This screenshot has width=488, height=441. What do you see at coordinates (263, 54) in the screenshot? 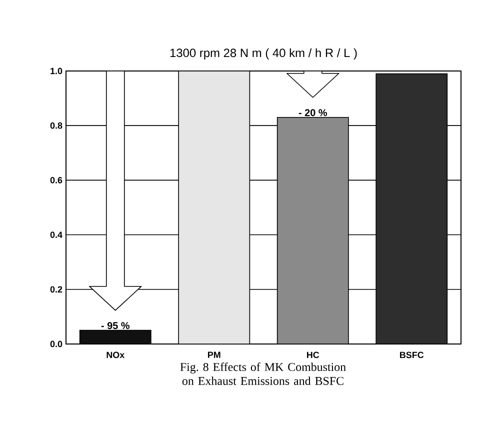
I see `chart-title: 1300 rpm 28 N m ( 40 km / h R / L )` at bounding box center [263, 54].